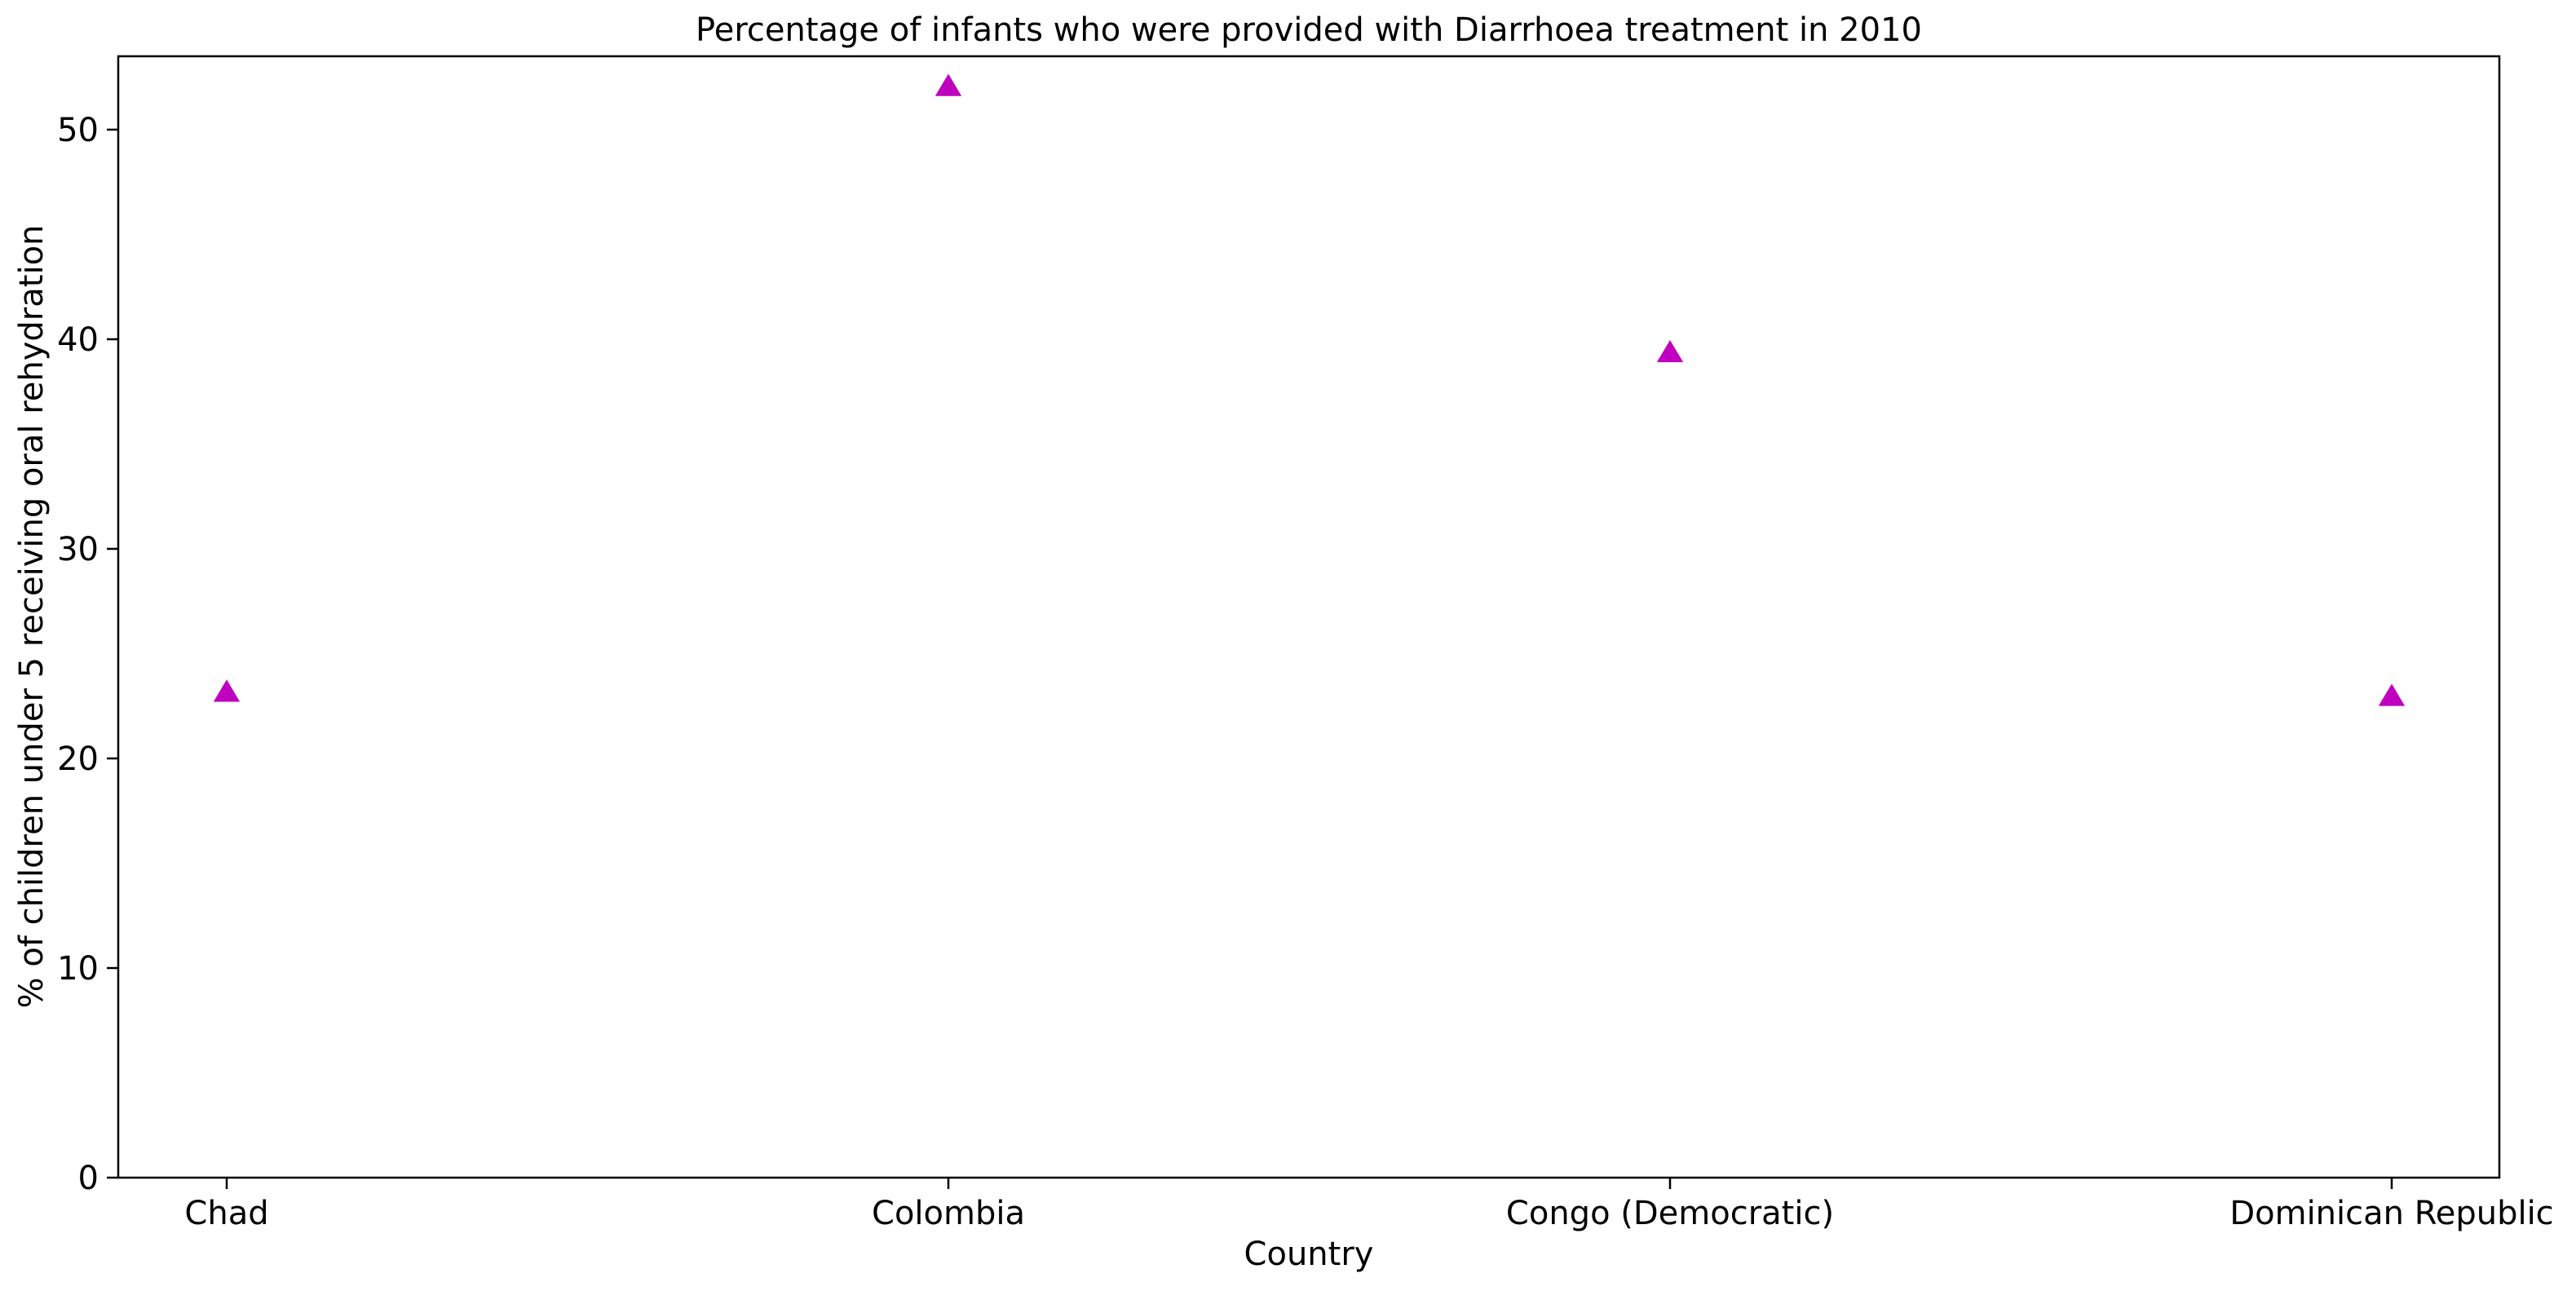 Image resolution: width=2576 pixels, height=1291 pixels. I want to click on x-tick-label: Colombia, so click(948, 1213).